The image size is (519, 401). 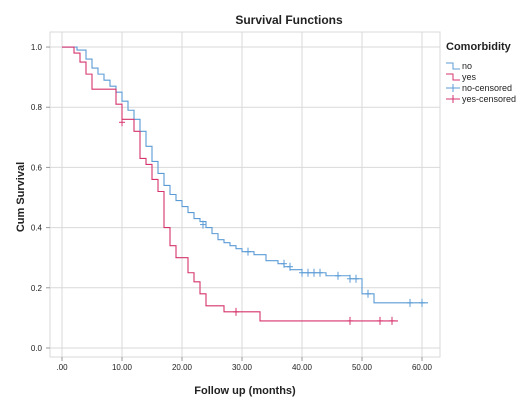 I want to click on x-tick-label: 40.00, so click(x=302, y=367).